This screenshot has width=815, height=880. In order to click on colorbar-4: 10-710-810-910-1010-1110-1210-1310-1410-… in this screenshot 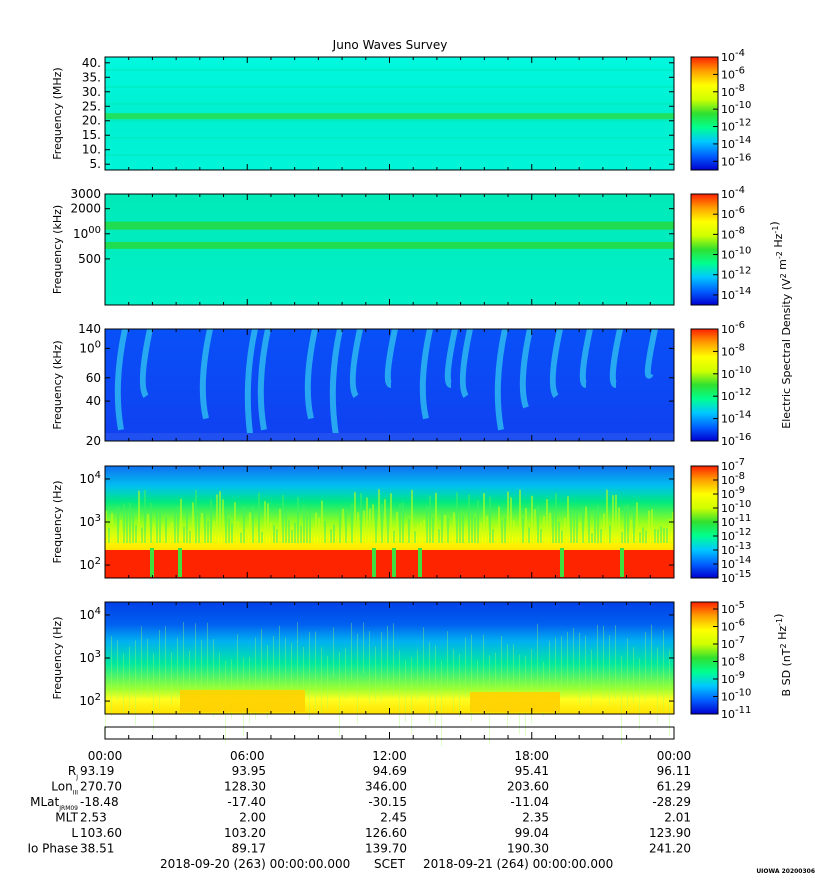, I will do `click(720, 521)`.